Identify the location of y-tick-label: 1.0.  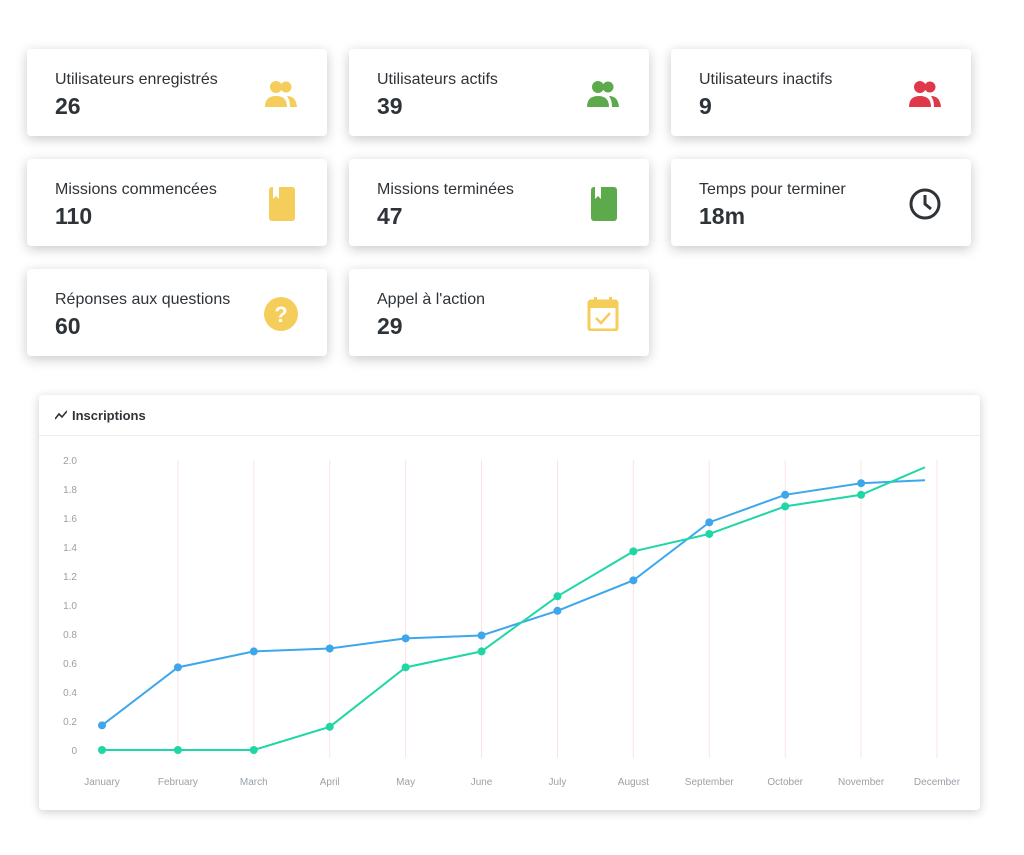
(70, 606).